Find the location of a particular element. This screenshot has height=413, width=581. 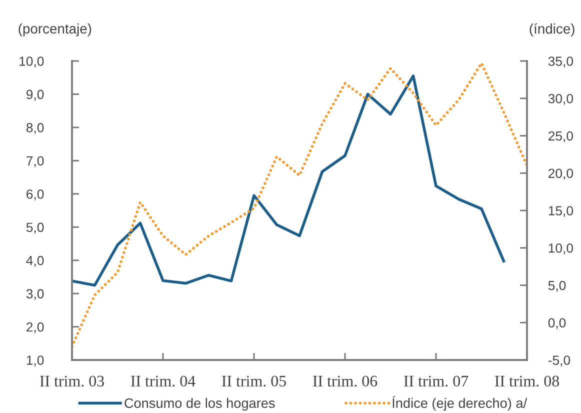

y-tick-label: 7,0 is located at coordinates (35, 162).